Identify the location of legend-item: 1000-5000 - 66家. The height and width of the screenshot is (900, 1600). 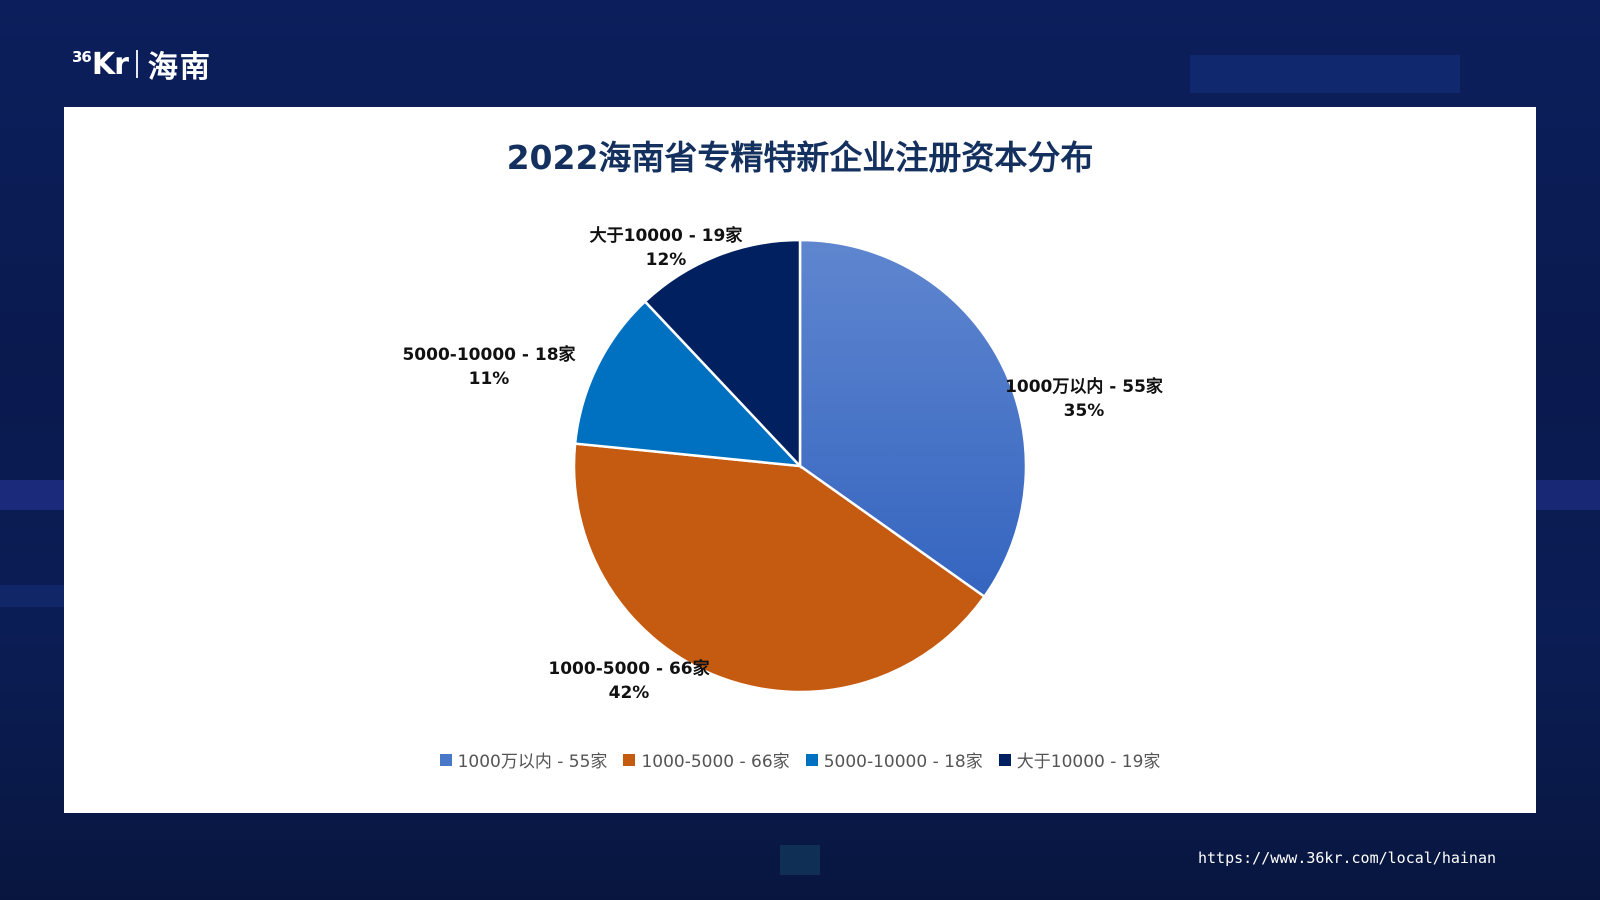
(706, 759).